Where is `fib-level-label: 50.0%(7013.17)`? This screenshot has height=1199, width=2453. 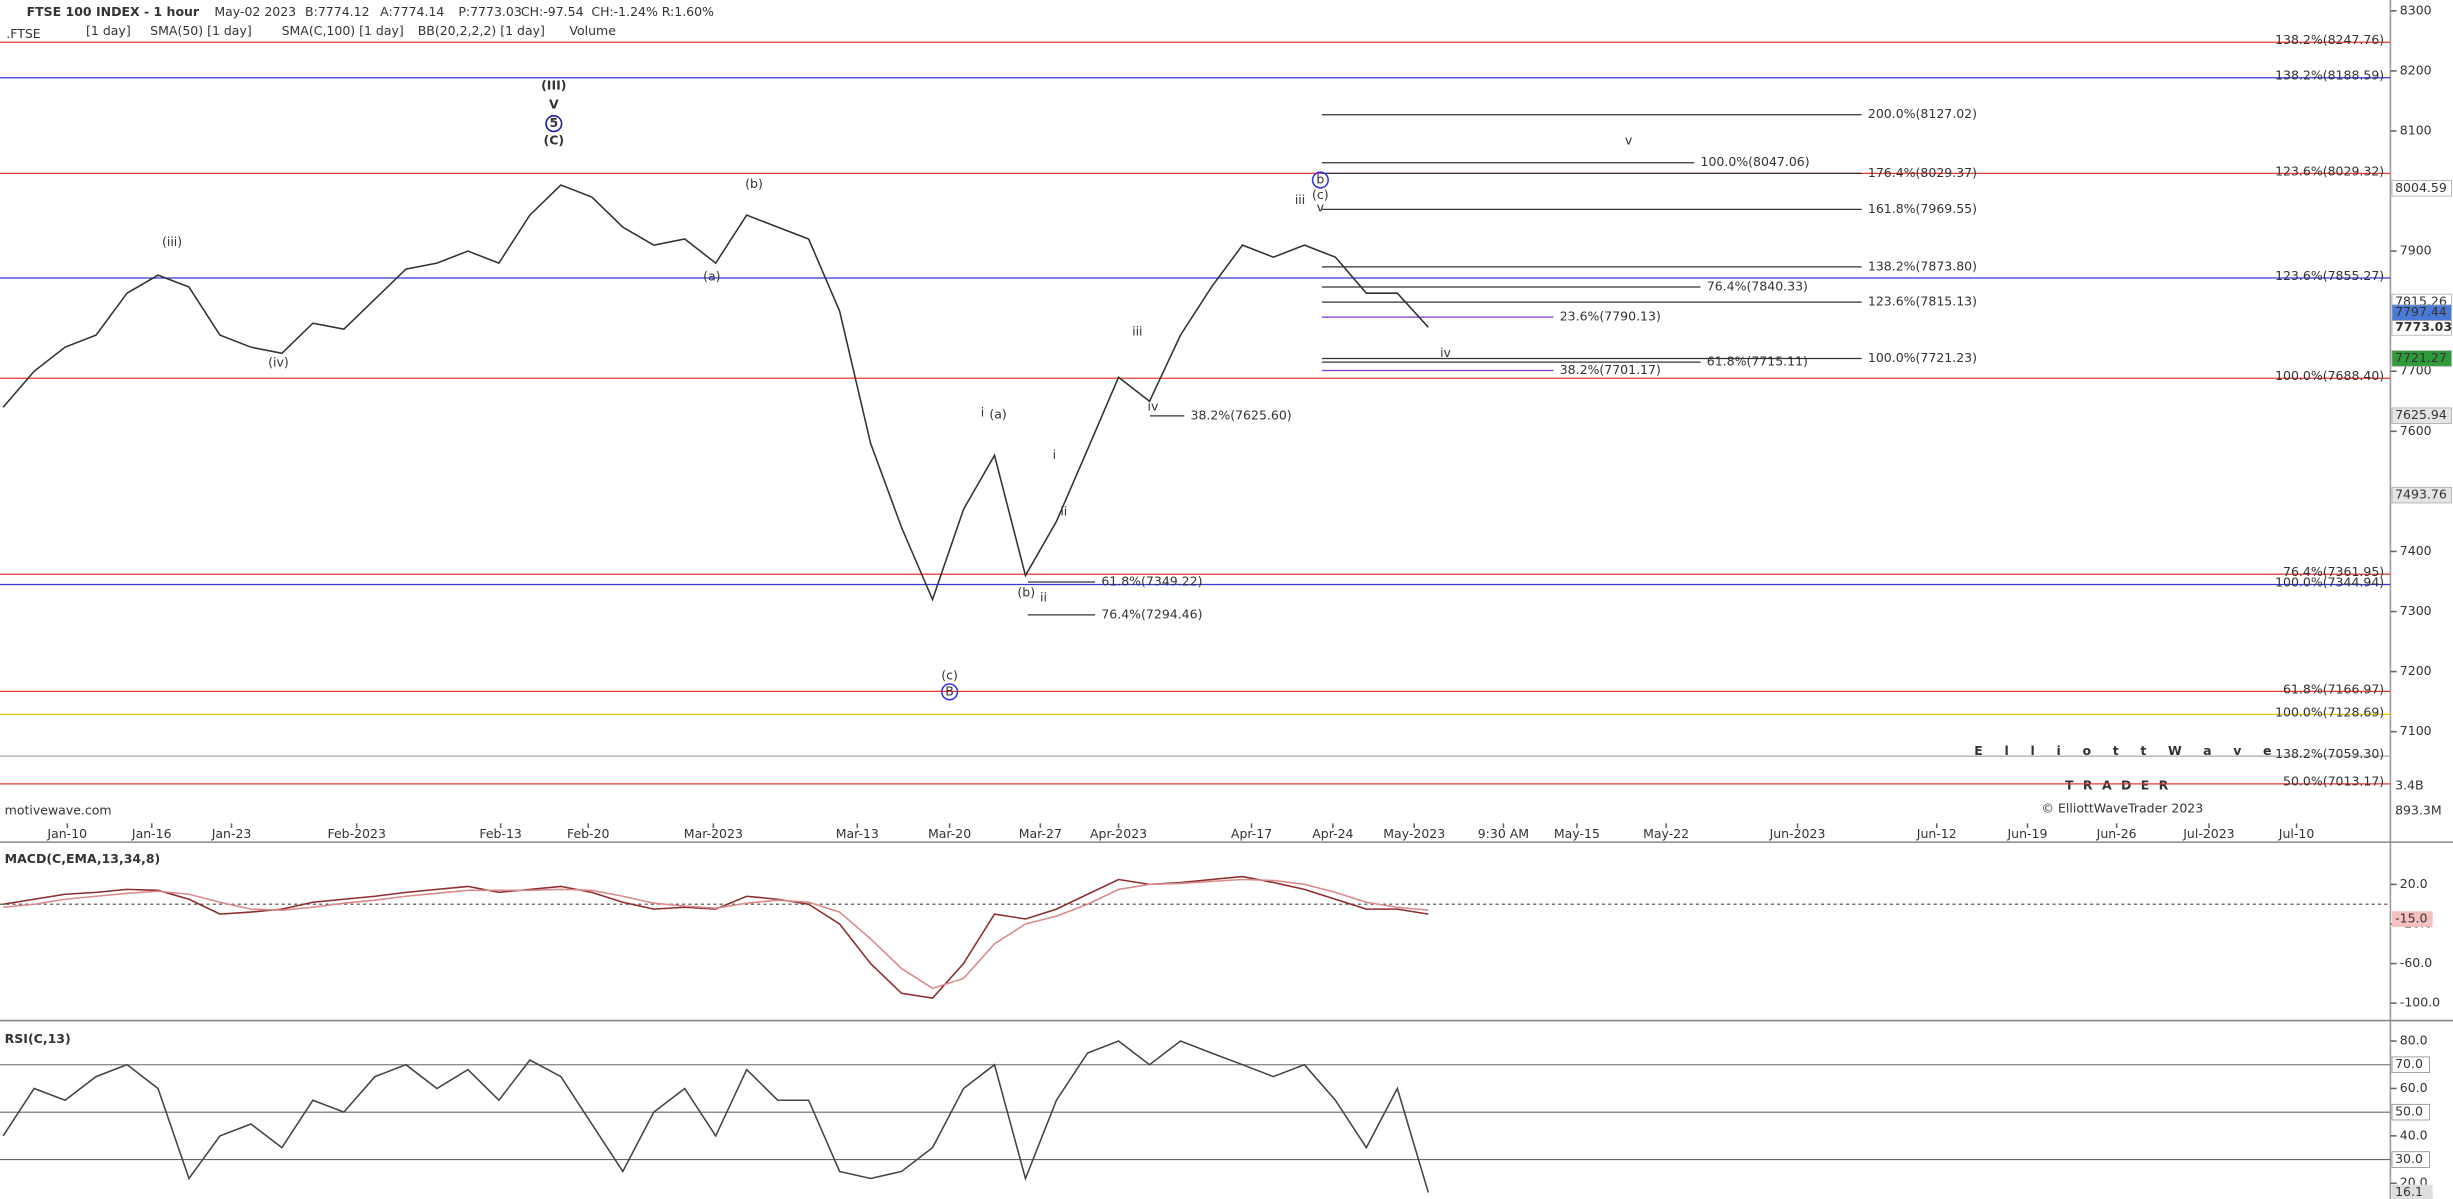 fib-level-label: 50.0%(7013.17) is located at coordinates (2333, 781).